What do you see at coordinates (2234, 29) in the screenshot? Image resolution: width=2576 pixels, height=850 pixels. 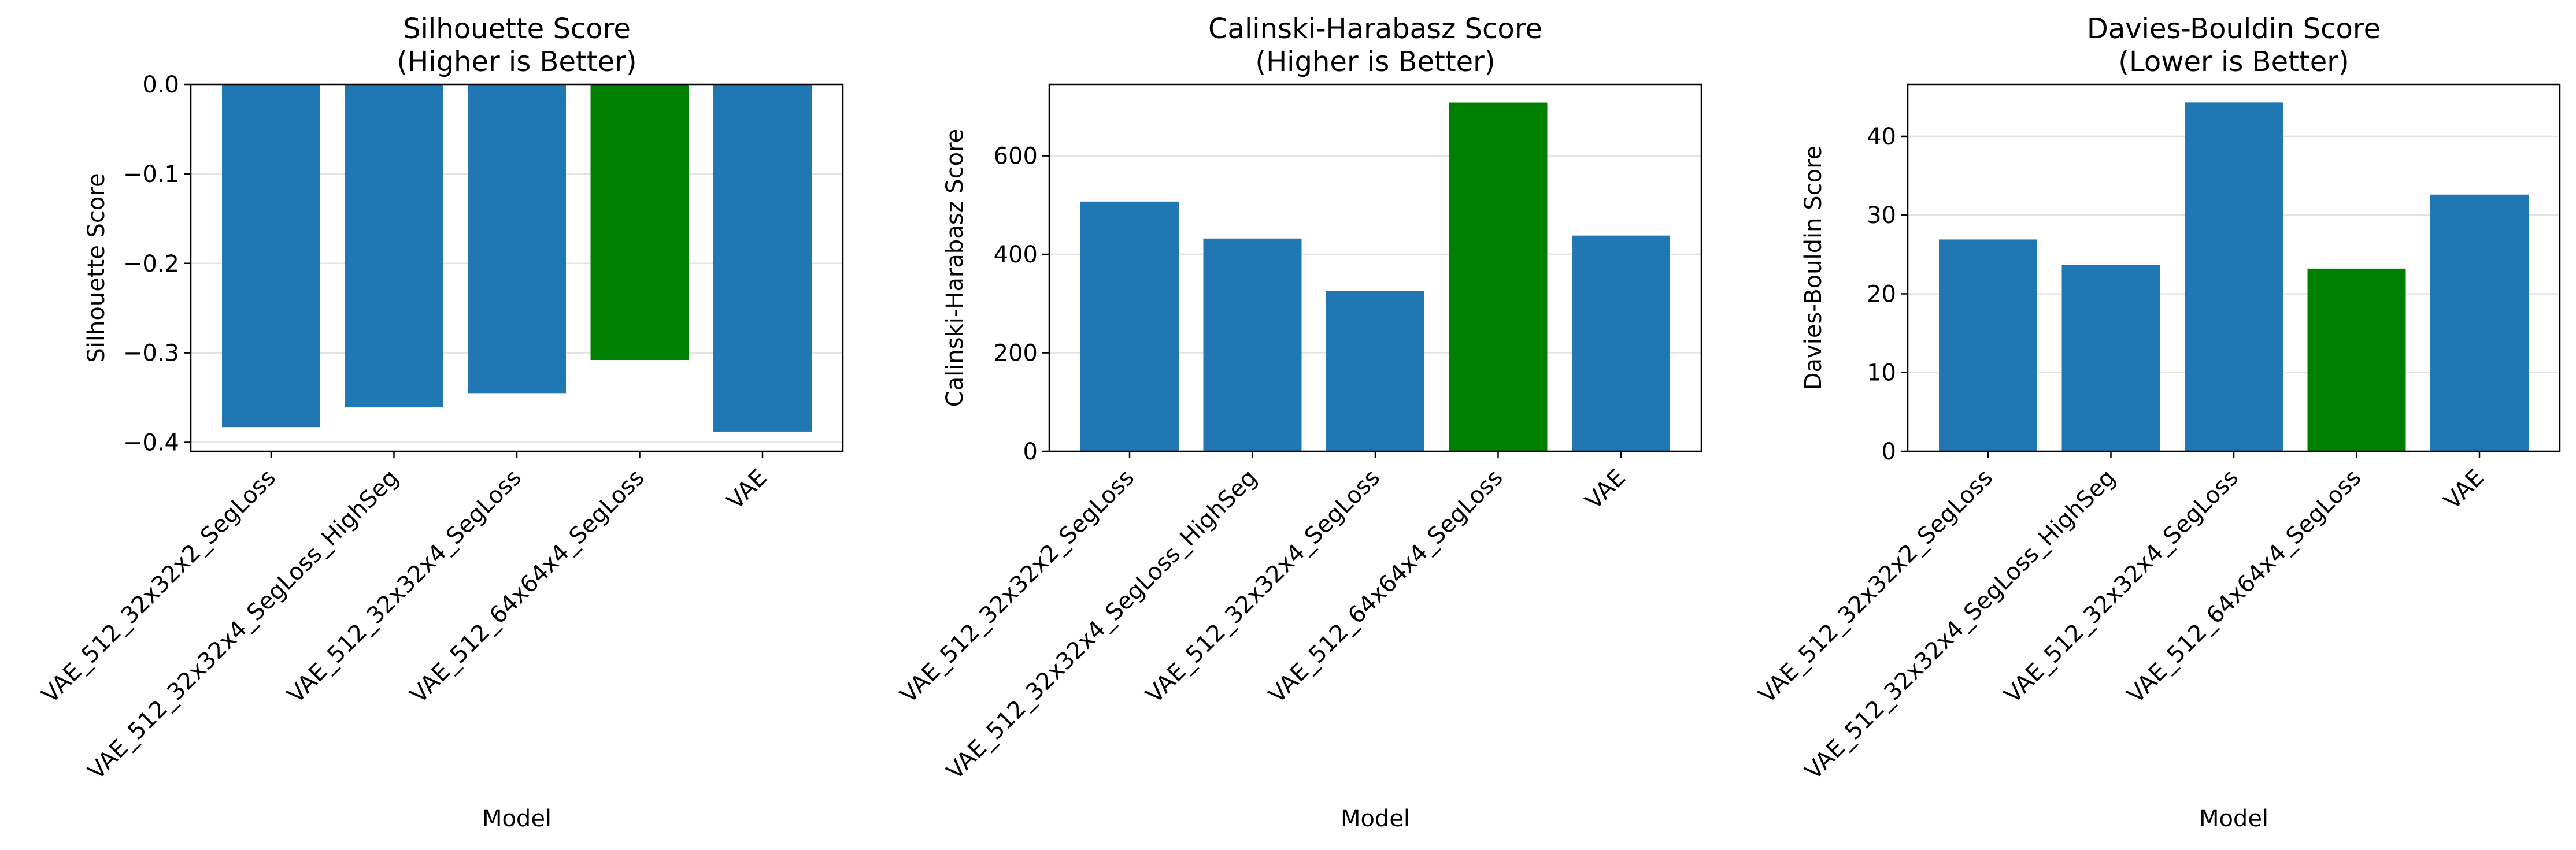 I see `chart-title: Davies-Bouldin Score` at bounding box center [2234, 29].